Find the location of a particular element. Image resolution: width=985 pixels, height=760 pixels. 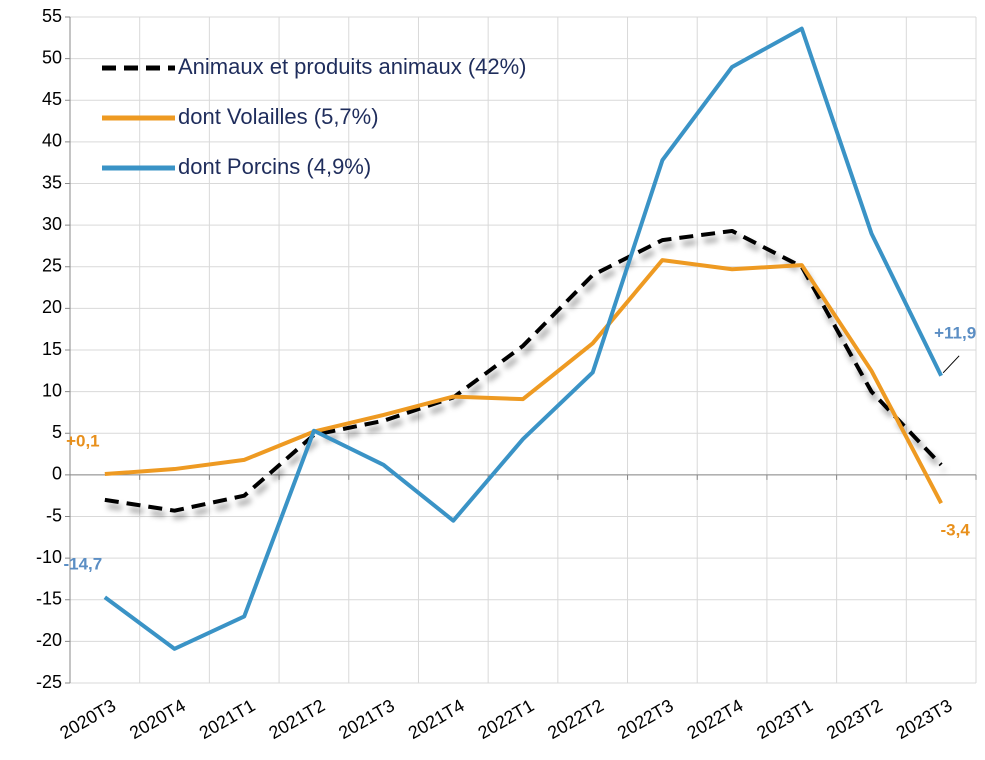

x-tick-label: 2021T4 is located at coordinates (436, 719).